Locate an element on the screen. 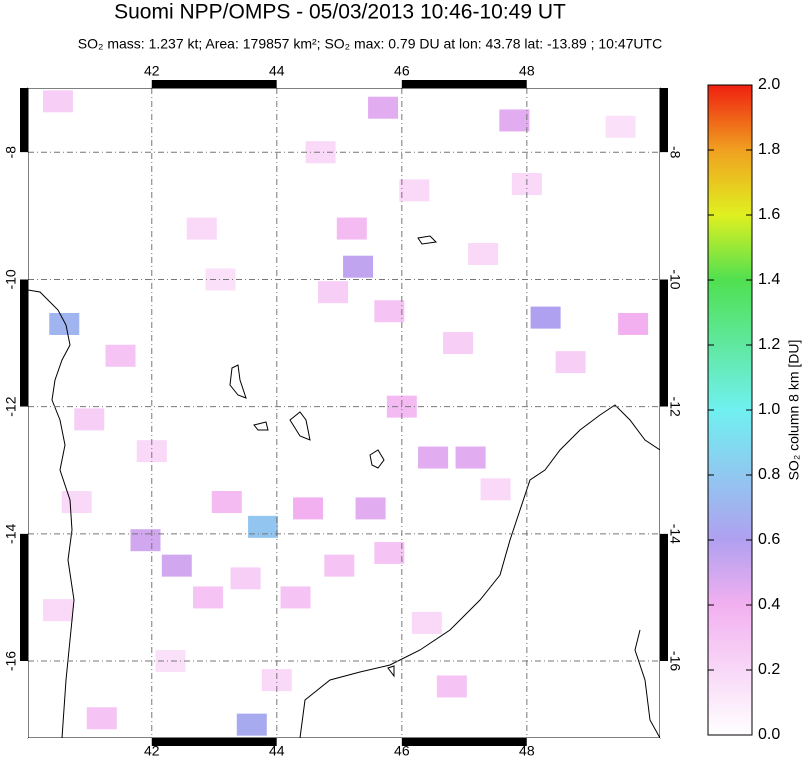 The image size is (807, 764). colorbar-tick-label: 0.8 is located at coordinates (769, 474).